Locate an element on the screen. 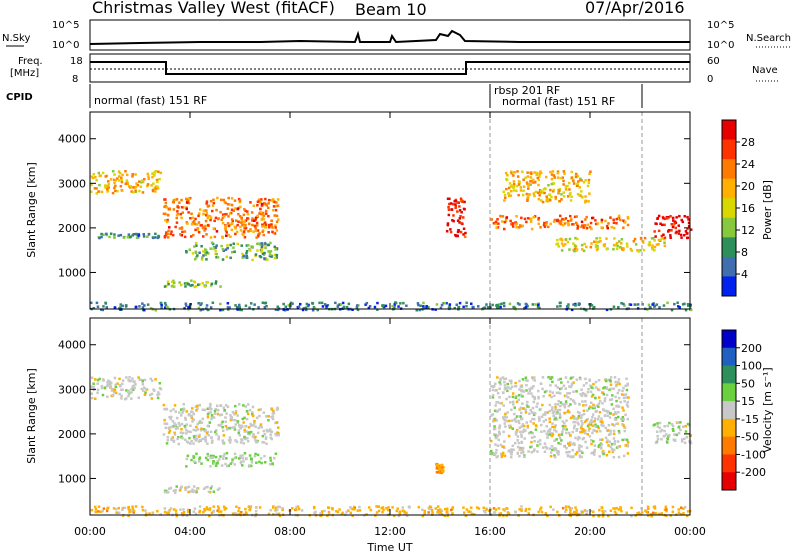  colorbar-swatch is located at coordinates (729, 266).